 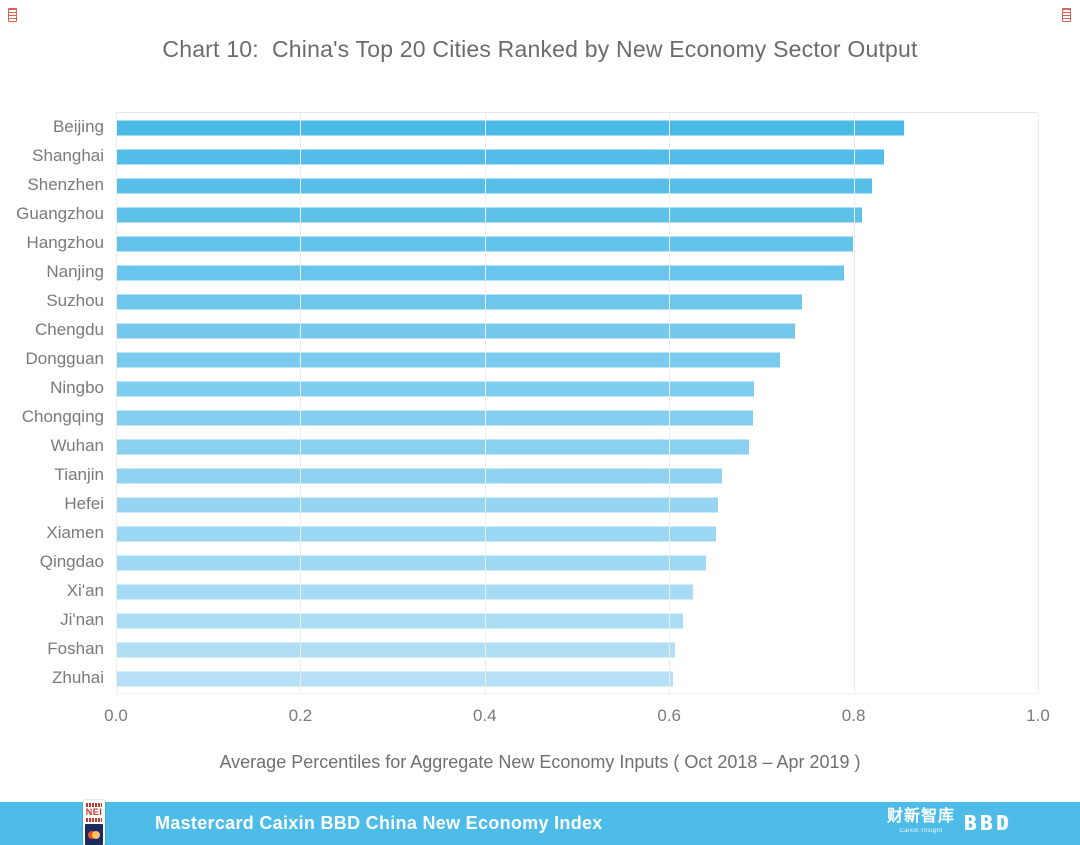 I want to click on mastercard-circles-icon, so click(x=94, y=834).